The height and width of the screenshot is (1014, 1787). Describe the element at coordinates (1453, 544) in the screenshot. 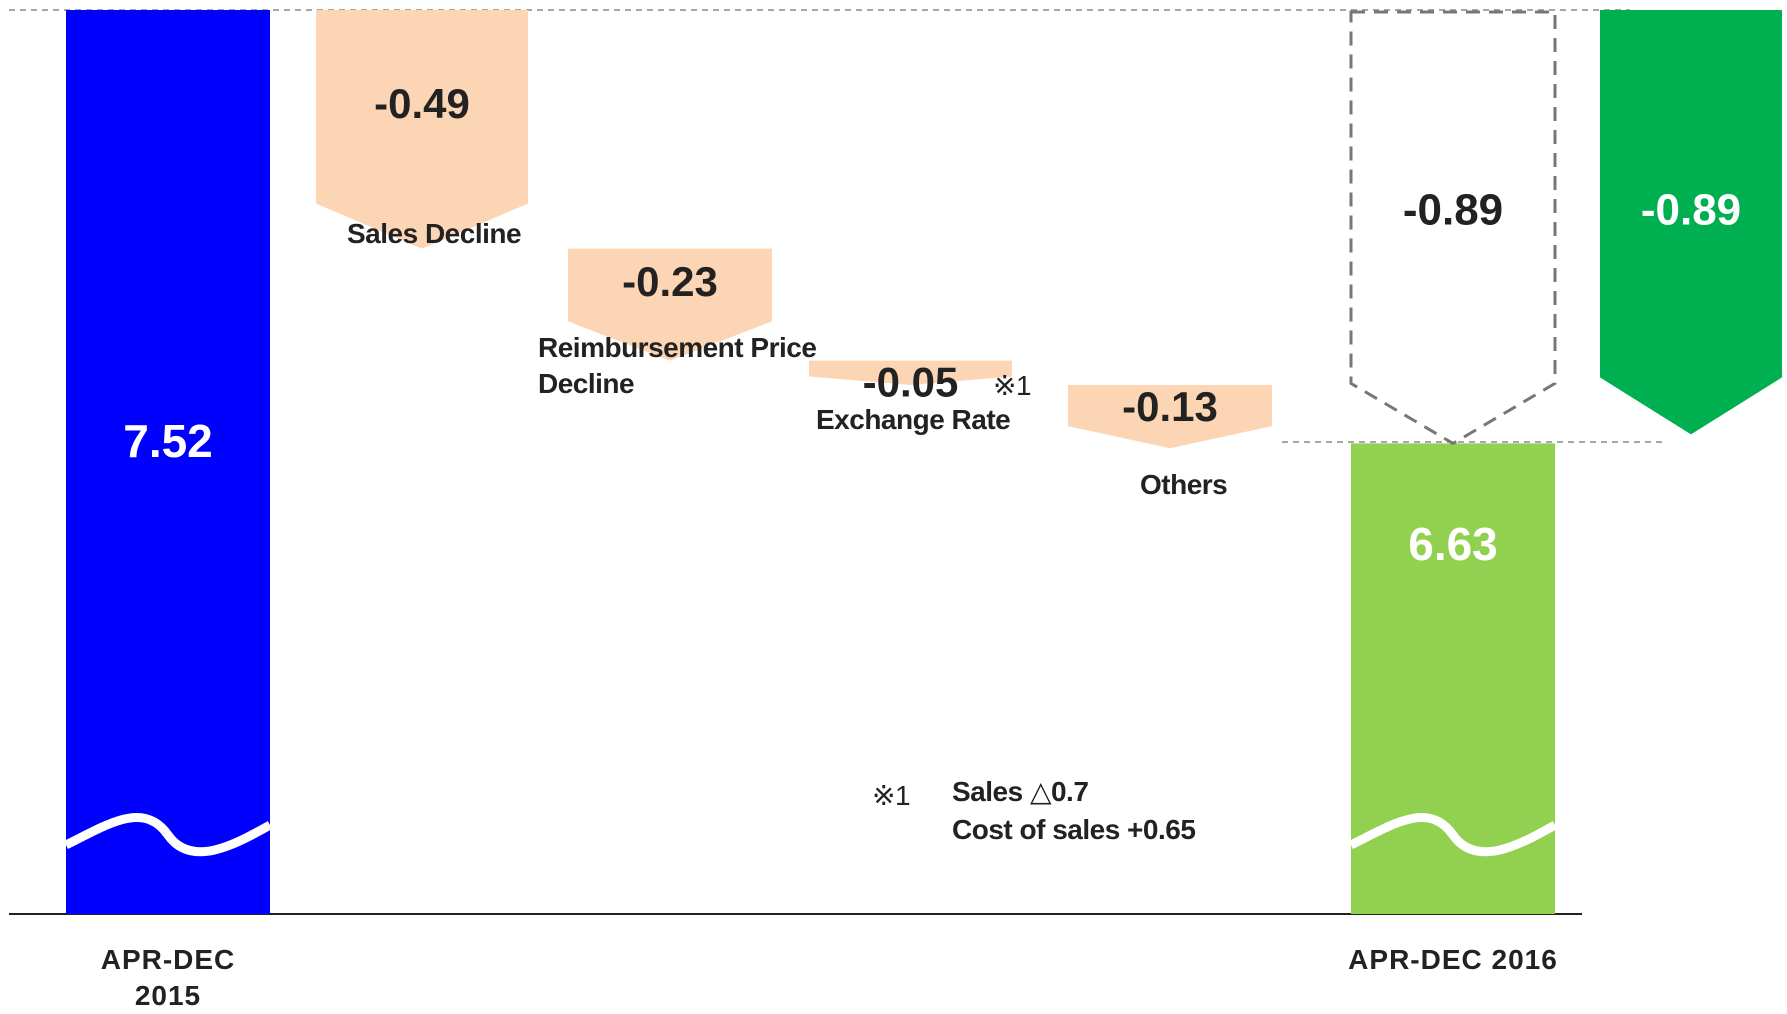

I see `value-label: 6.63` at that location.